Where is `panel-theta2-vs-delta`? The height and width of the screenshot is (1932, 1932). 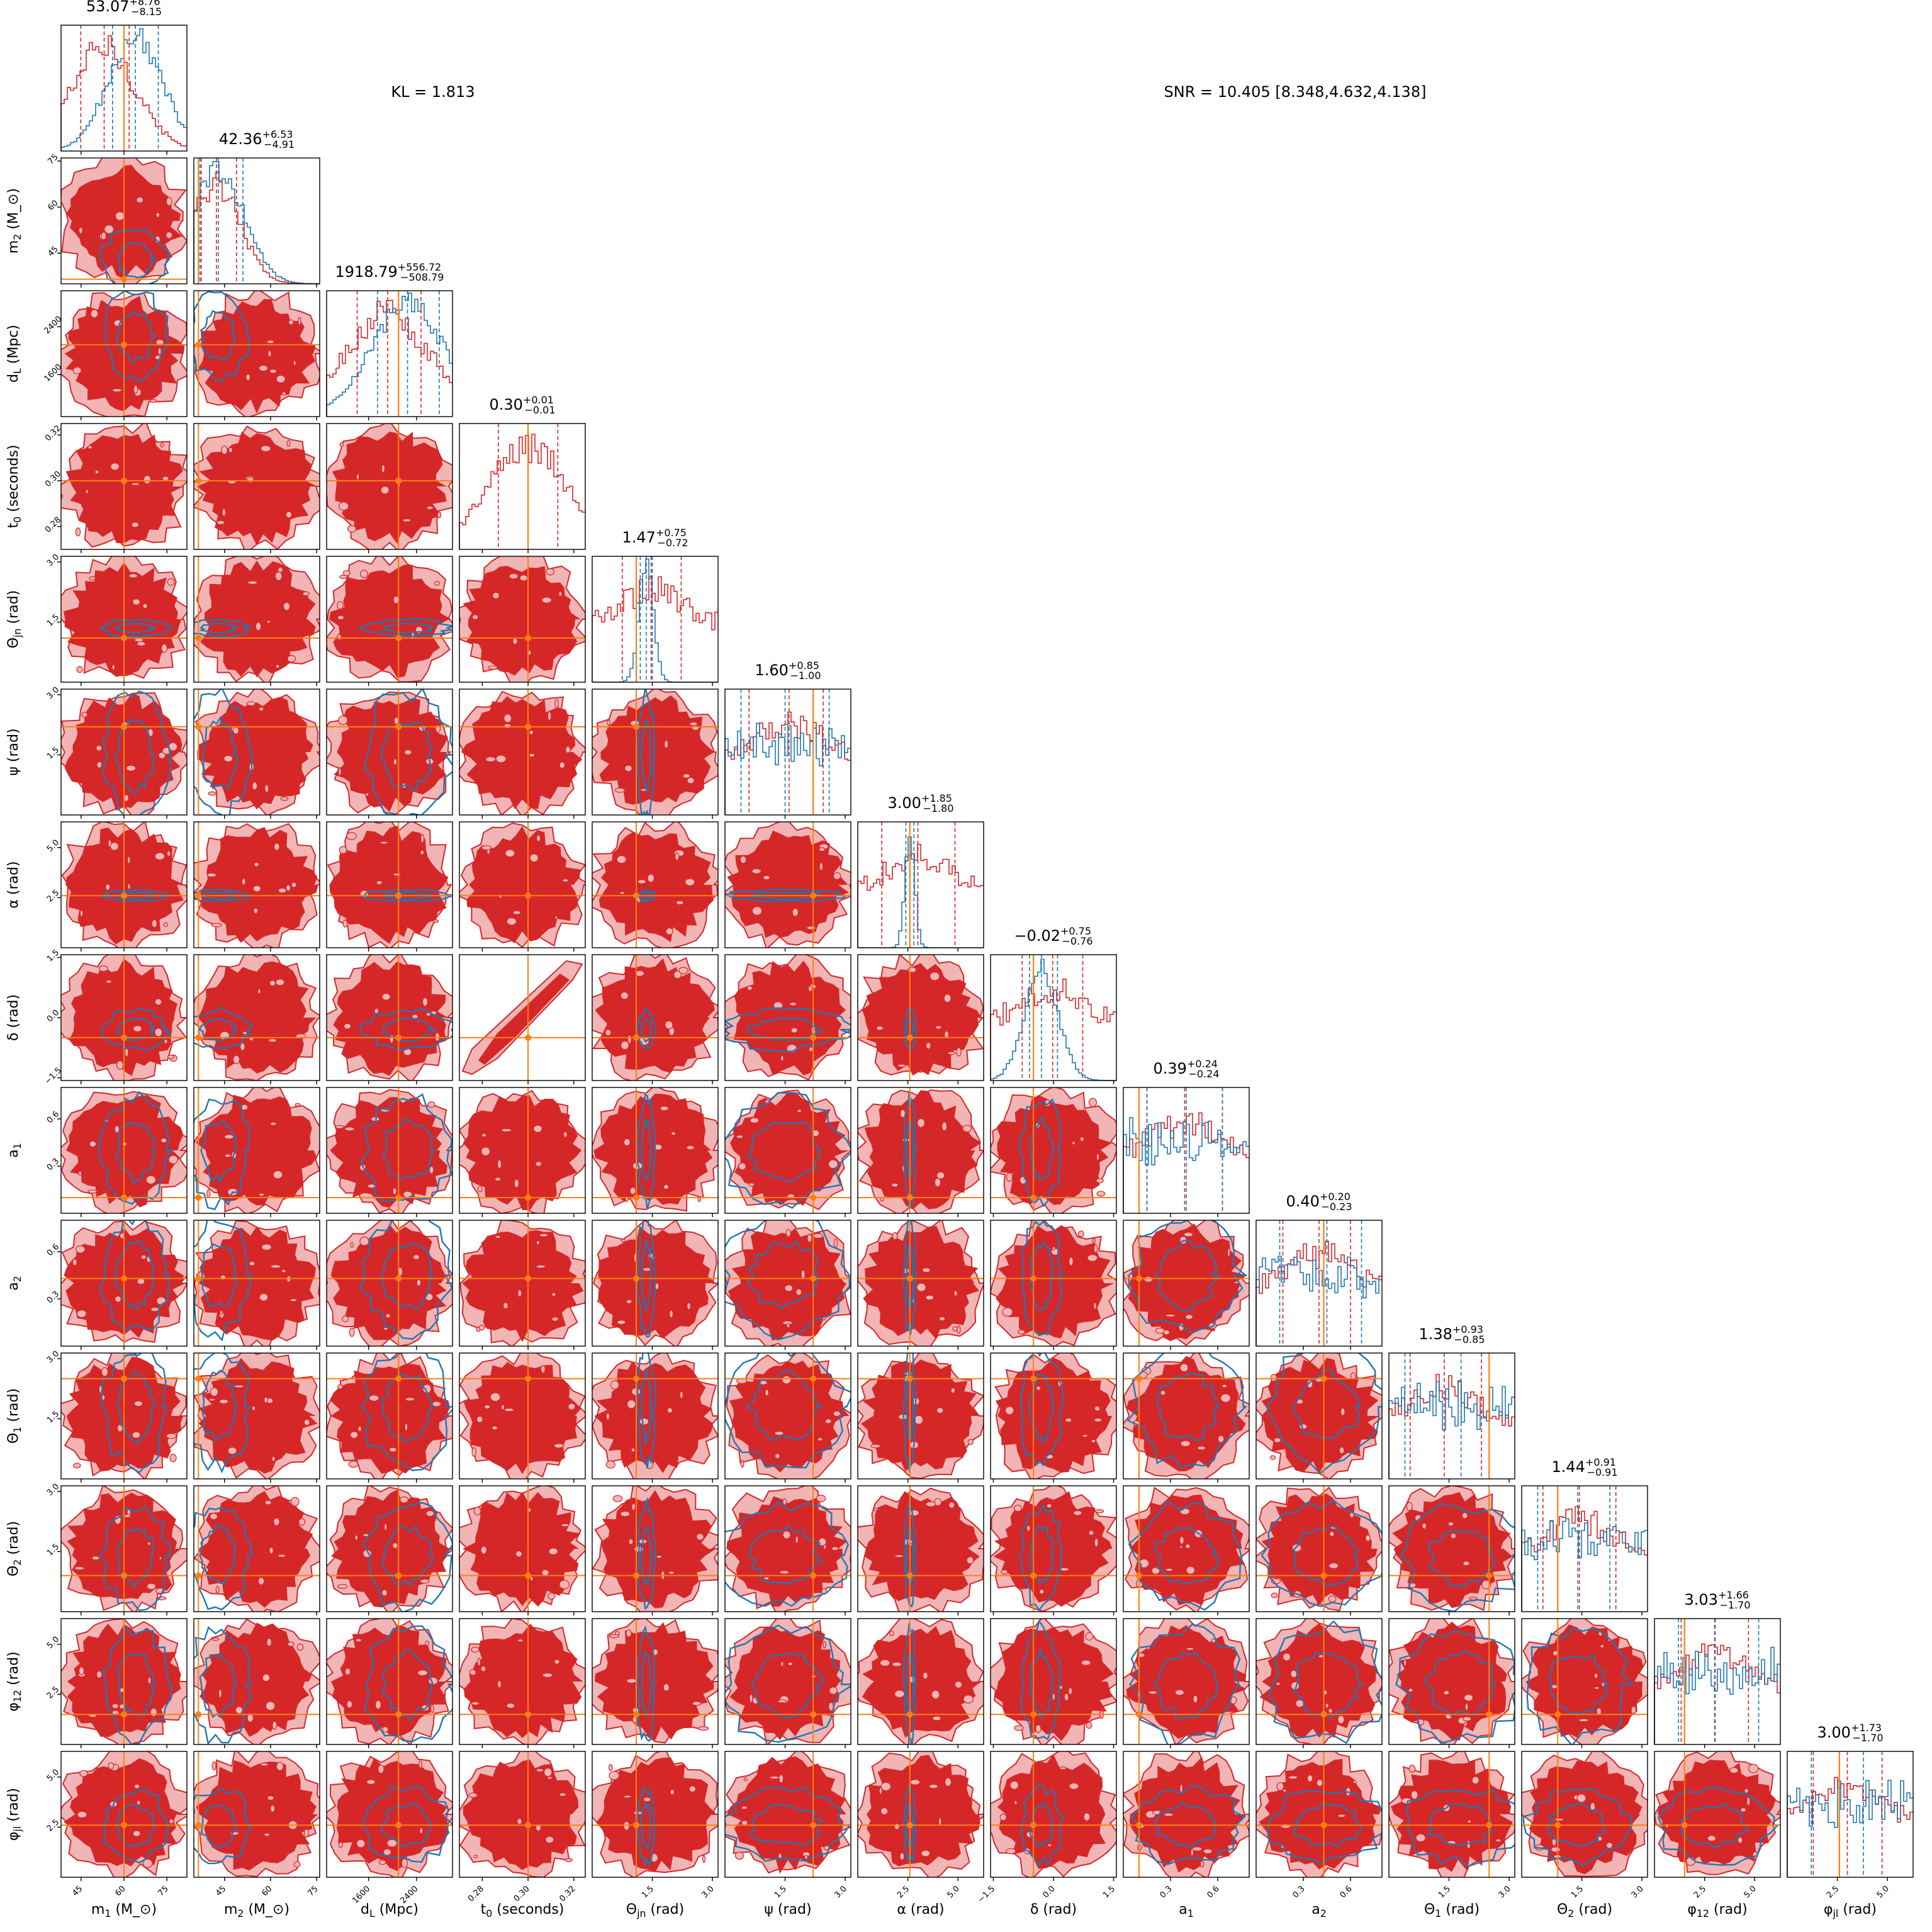 panel-theta2-vs-delta is located at coordinates (1053, 1548).